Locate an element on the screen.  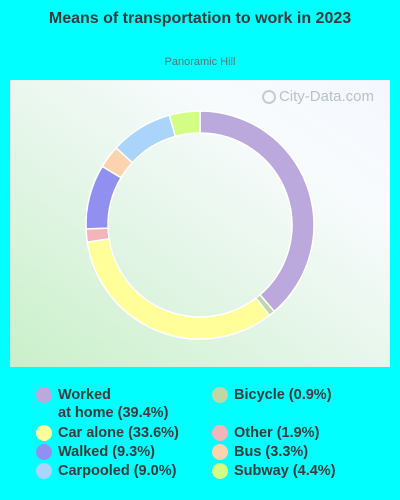
legend-item: Other (1.9%) is located at coordinates (265, 433).